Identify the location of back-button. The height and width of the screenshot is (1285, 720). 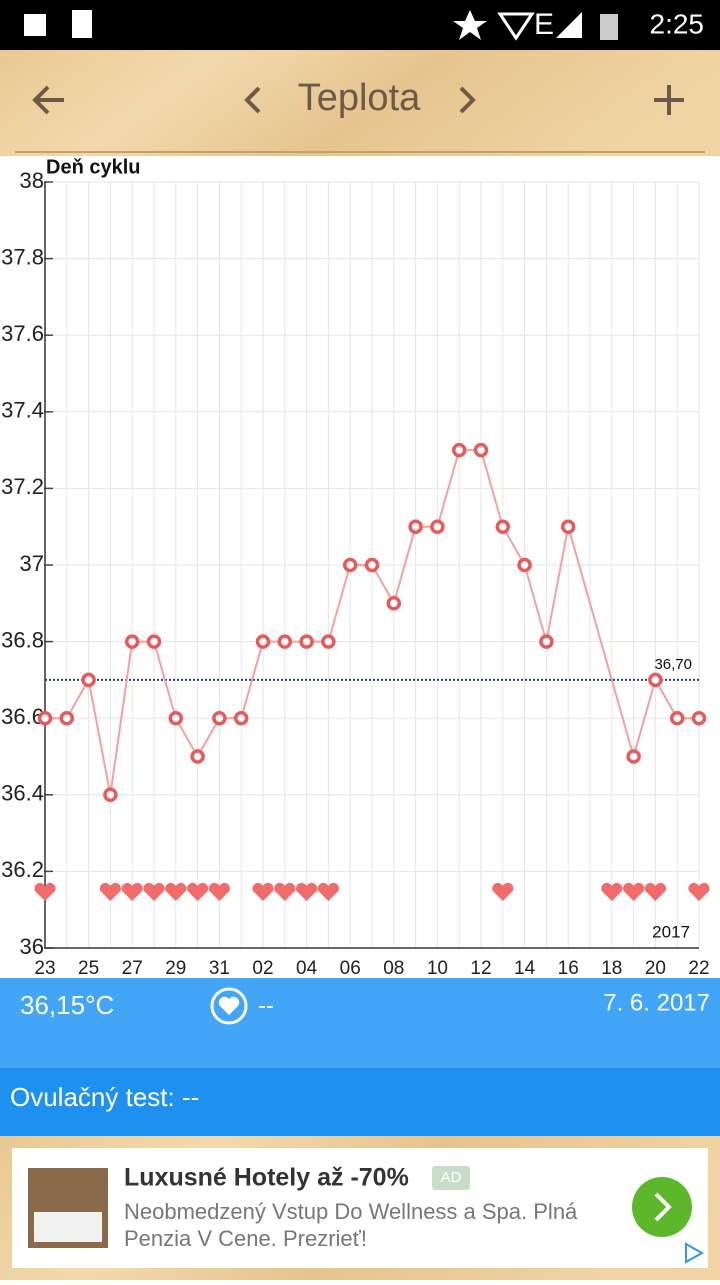
(48, 100).